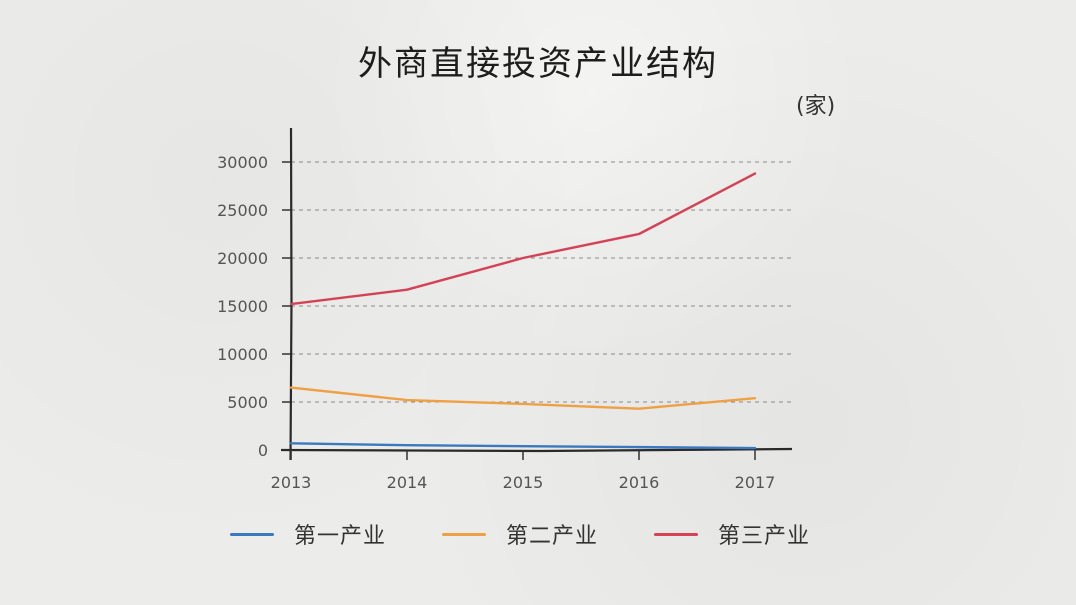 The height and width of the screenshot is (605, 1076). I want to click on legend: 第一产业 第二产业 第三产业, so click(538, 534).